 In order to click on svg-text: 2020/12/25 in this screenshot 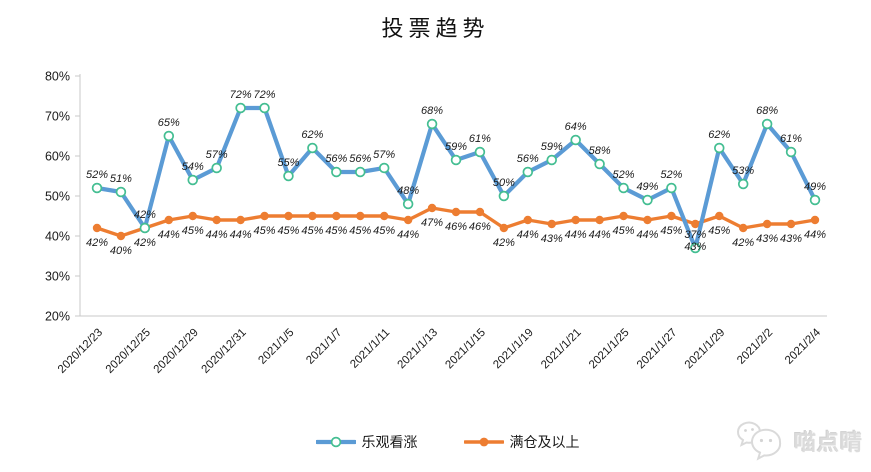, I will do `click(128, 351)`.